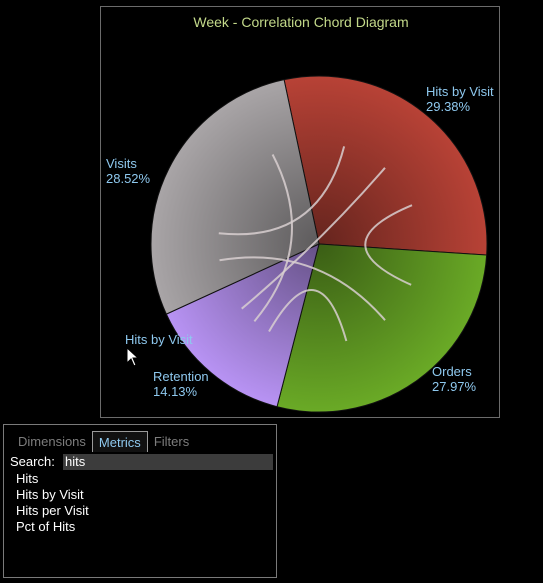  Describe the element at coordinates (119, 441) in the screenshot. I see `tab-metrics: Metrics` at that location.